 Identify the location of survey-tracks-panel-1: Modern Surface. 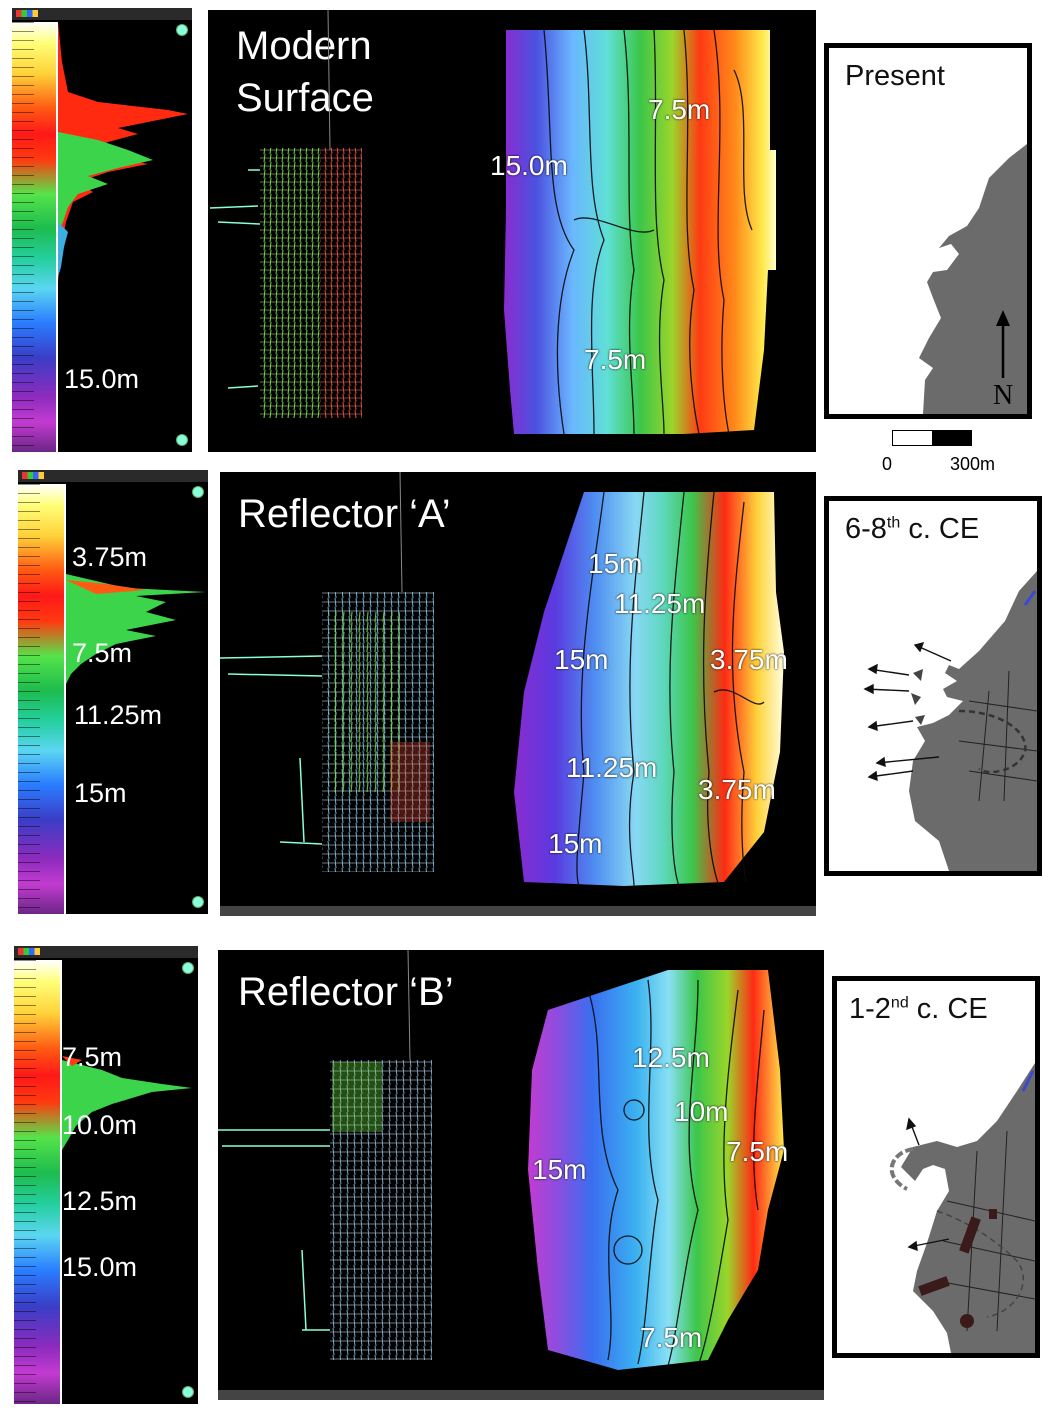
(346, 231).